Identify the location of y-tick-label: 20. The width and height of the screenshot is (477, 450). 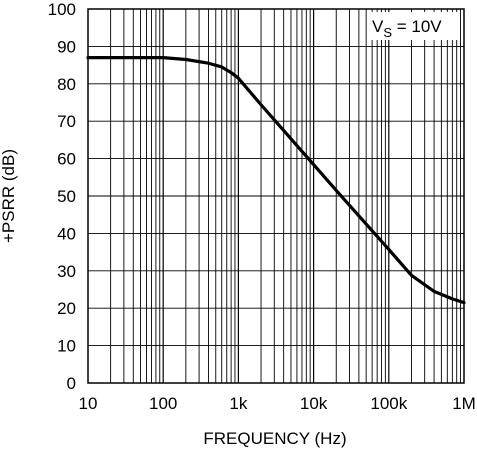
(66, 308).